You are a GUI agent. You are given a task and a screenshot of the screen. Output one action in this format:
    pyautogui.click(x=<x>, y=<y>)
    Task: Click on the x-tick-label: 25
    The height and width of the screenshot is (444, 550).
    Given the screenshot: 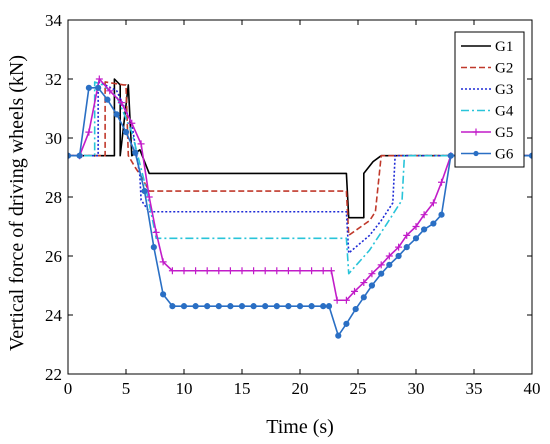 What is the action you would take?
    pyautogui.click(x=358, y=388)
    